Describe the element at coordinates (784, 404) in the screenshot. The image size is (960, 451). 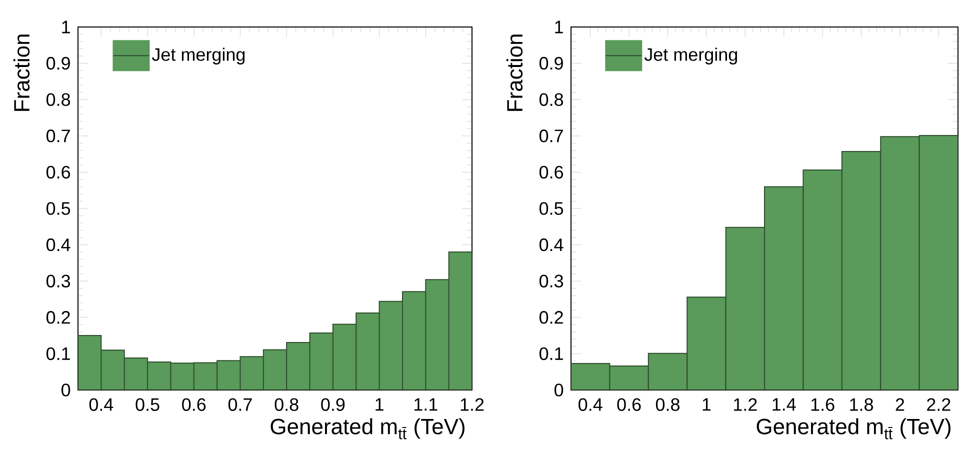
I see `x-tick-label: 1.4` at that location.